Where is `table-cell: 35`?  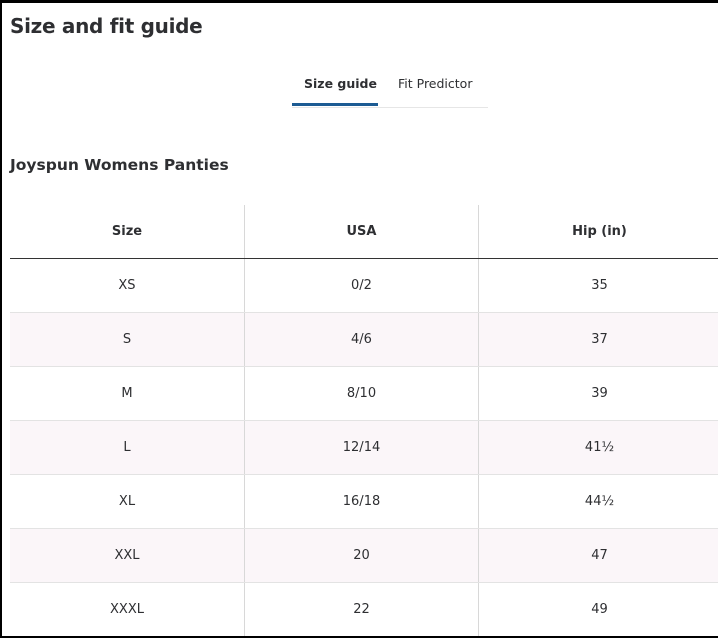
table-cell: 35 is located at coordinates (598, 285).